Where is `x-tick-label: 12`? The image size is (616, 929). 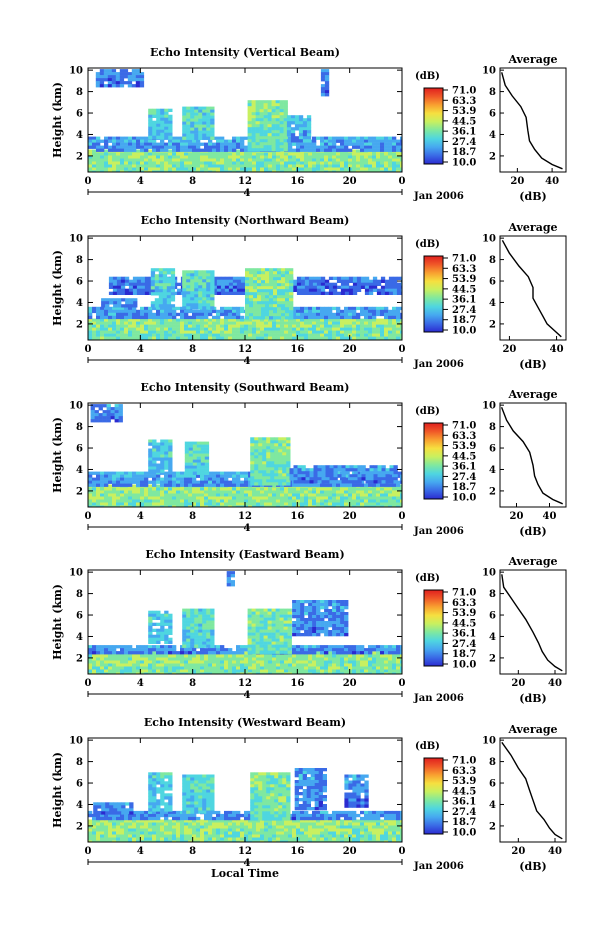
x-tick-label: 12 is located at coordinates (245, 349).